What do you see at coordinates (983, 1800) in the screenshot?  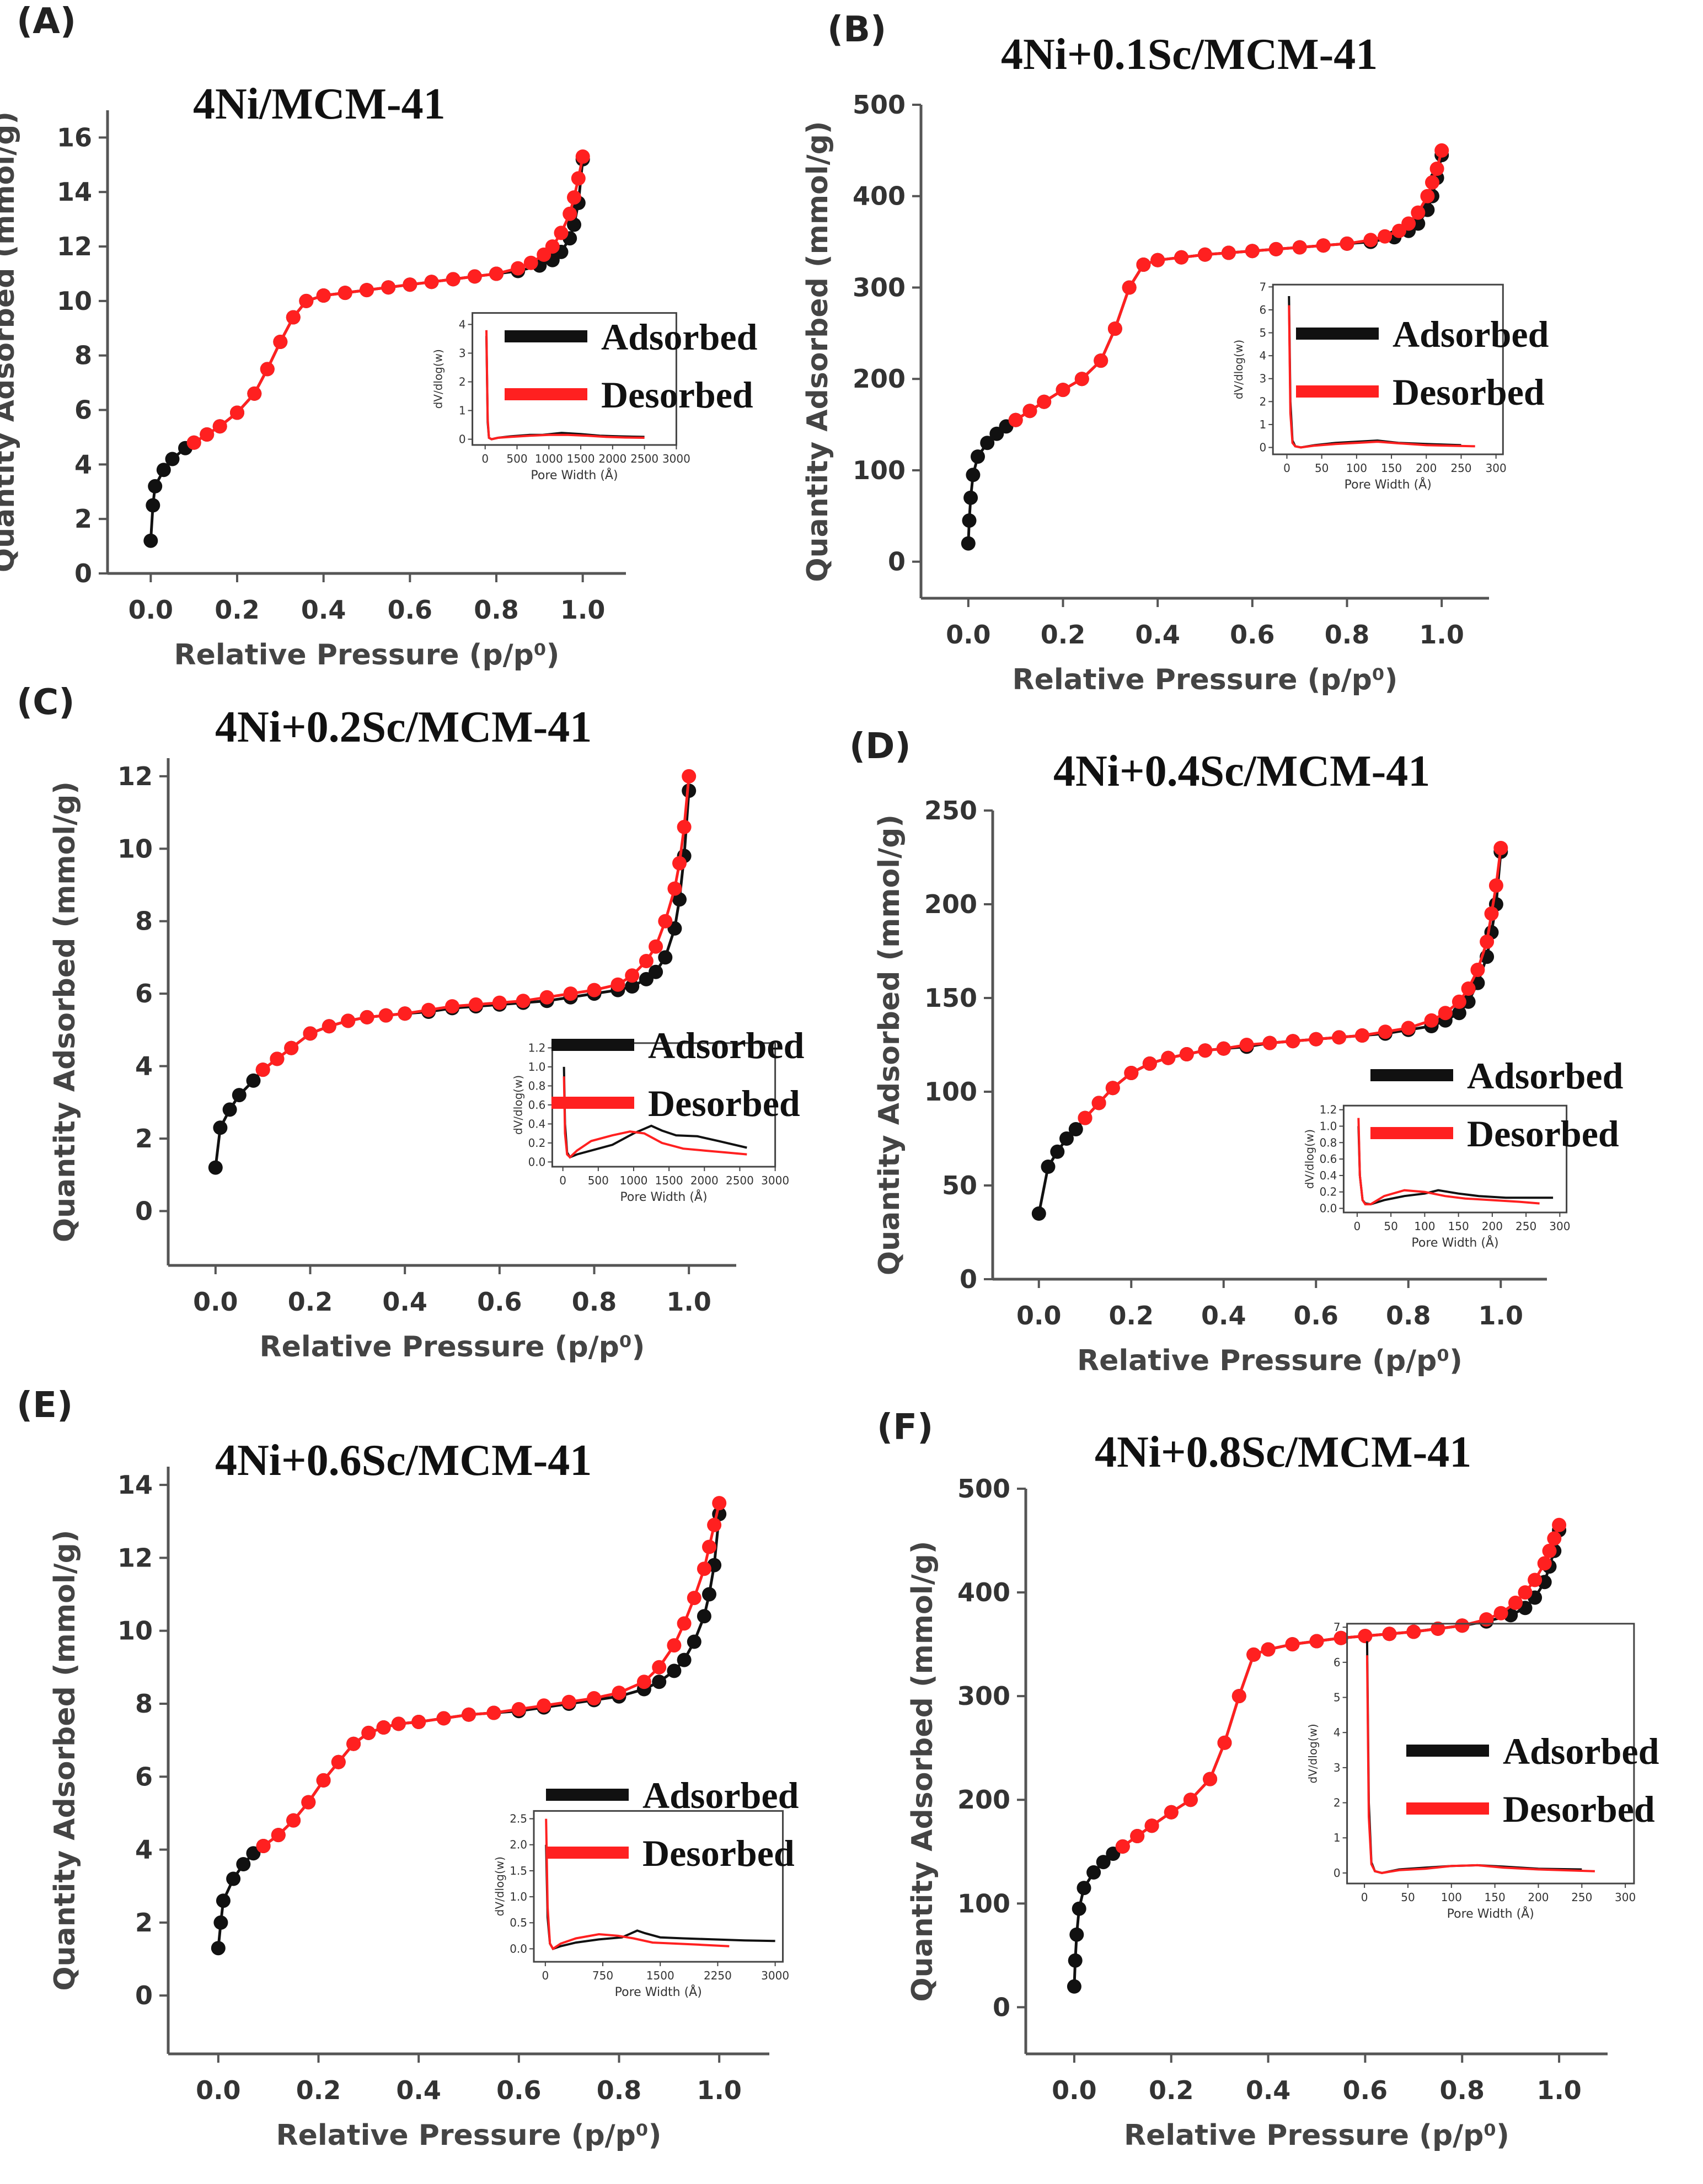 I see `y-tick-label: 200` at bounding box center [983, 1800].